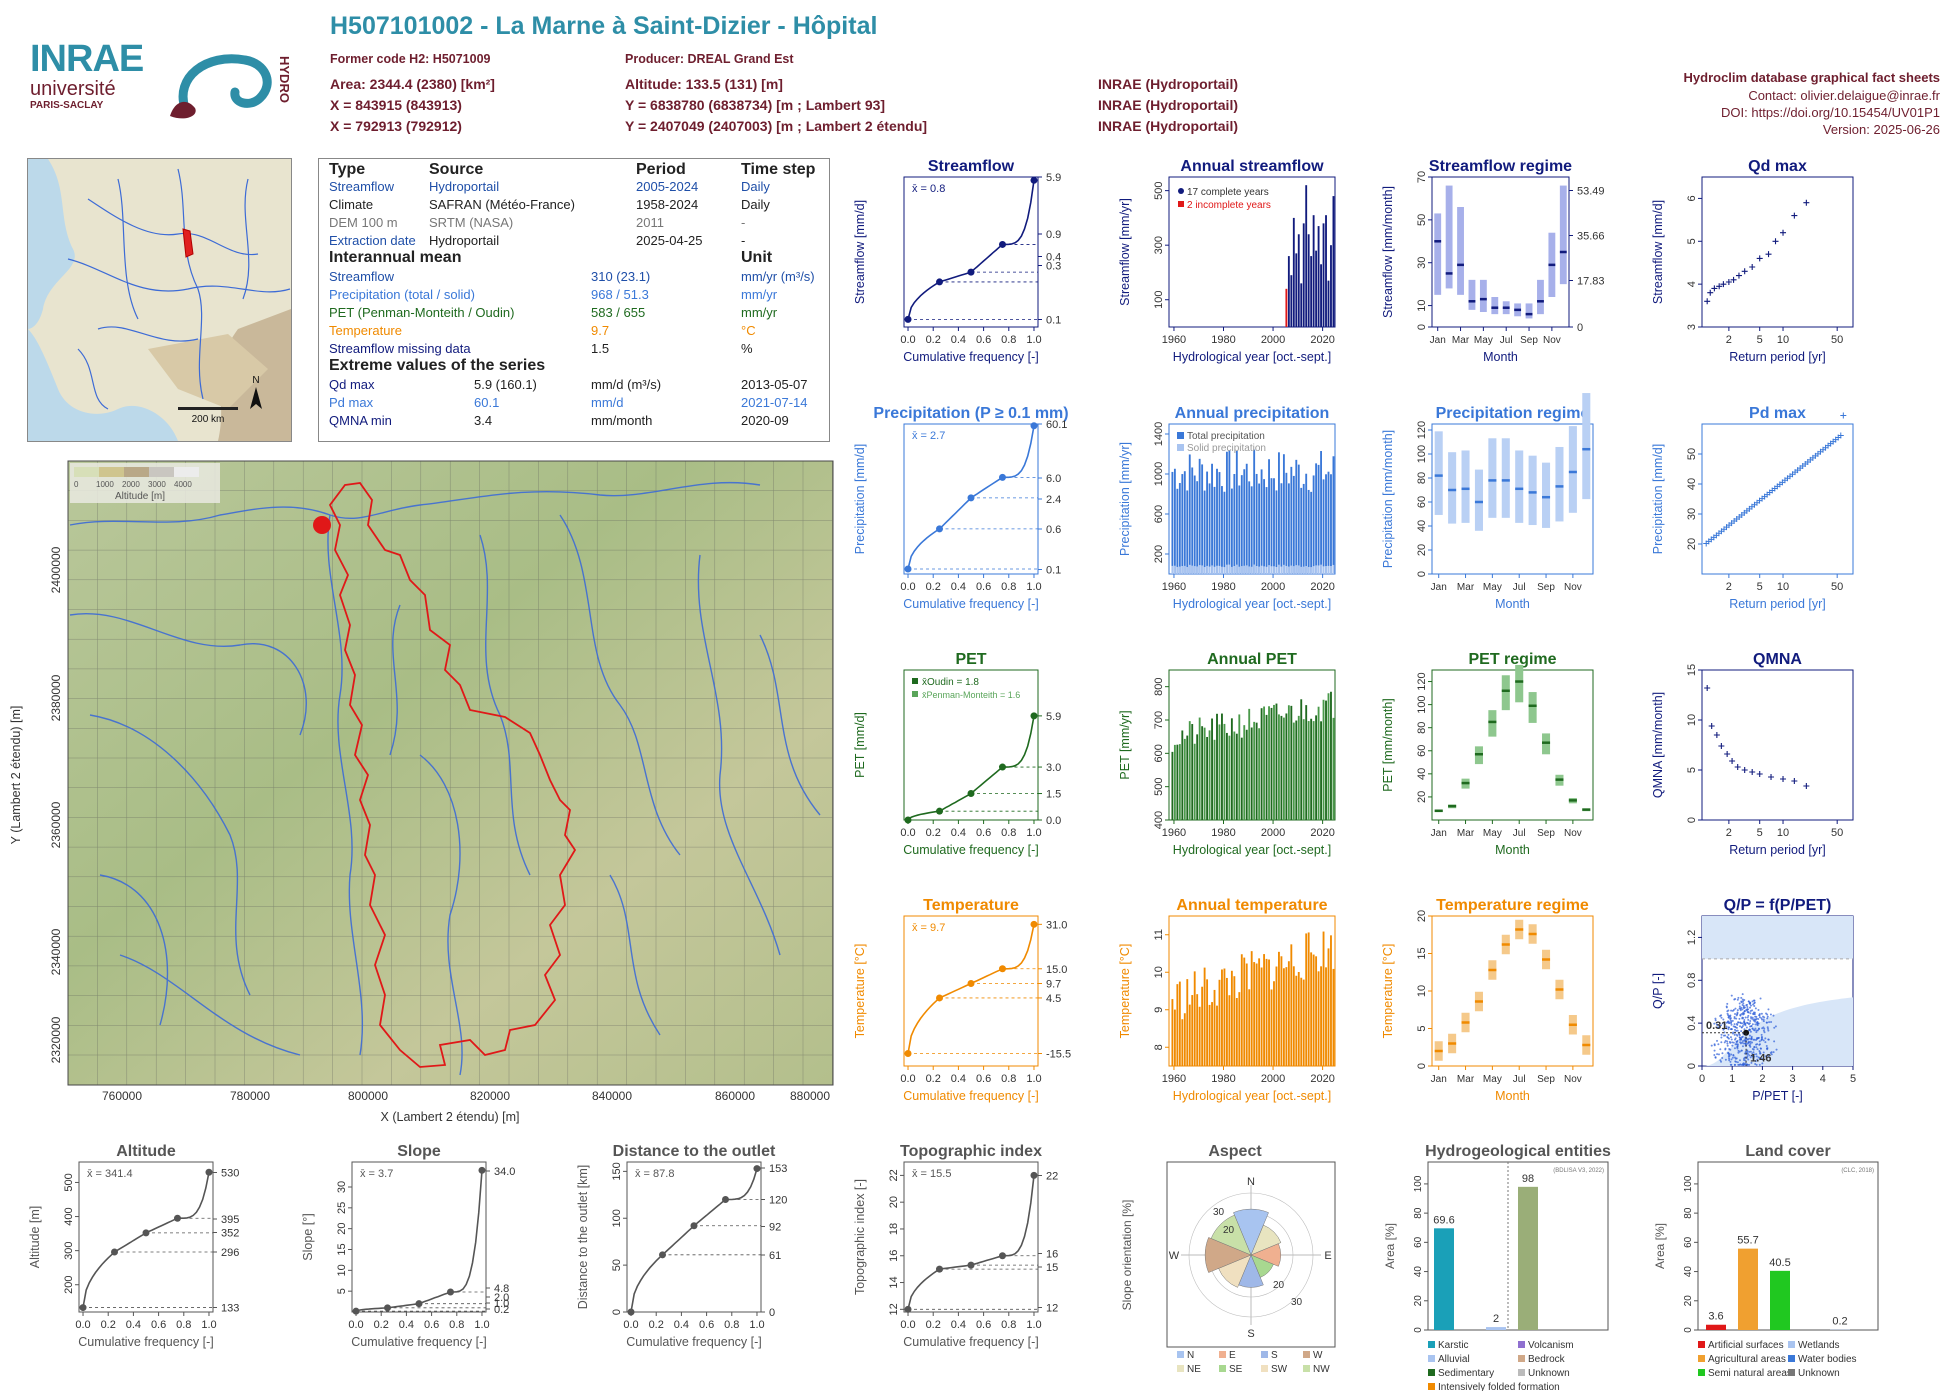 This screenshot has height=1391, width=1960. I want to click on aspect-legend-marker, so click(1222, 1368).